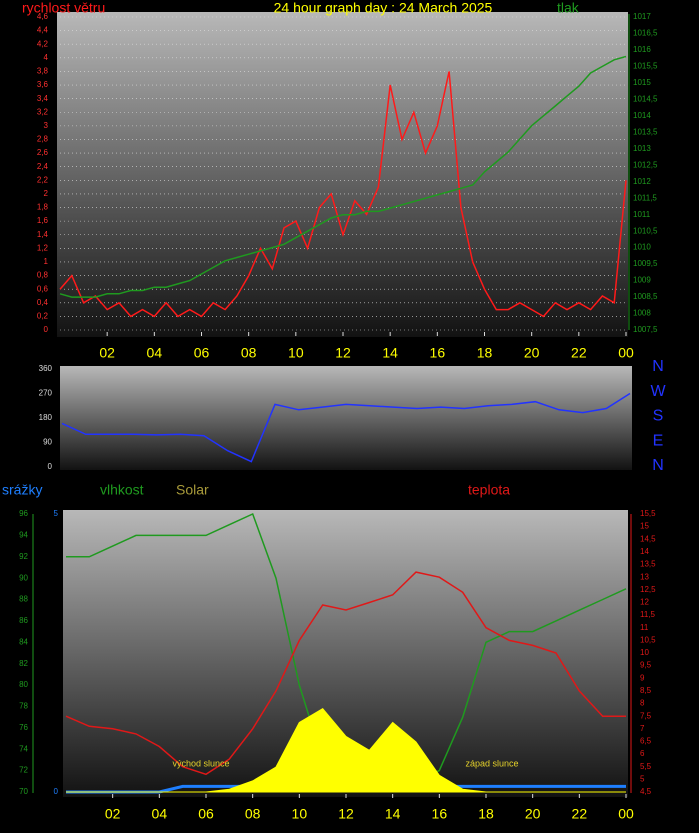 Image resolution: width=699 pixels, height=833 pixels. Describe the element at coordinates (46, 193) in the screenshot. I see `y-tick-label: 2` at that location.